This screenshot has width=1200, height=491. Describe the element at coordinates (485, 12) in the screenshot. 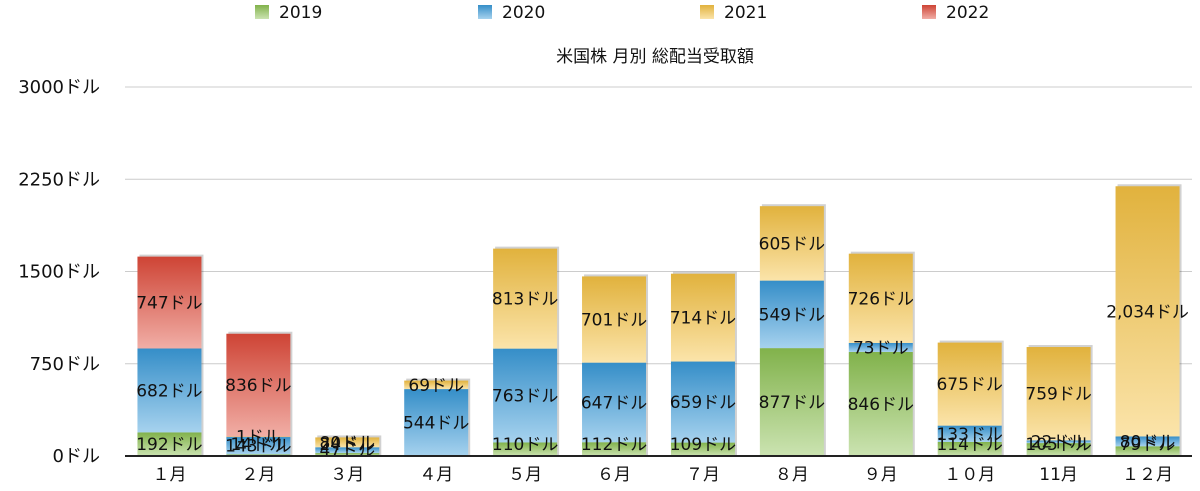

I see `legend-swatch-2020` at that location.